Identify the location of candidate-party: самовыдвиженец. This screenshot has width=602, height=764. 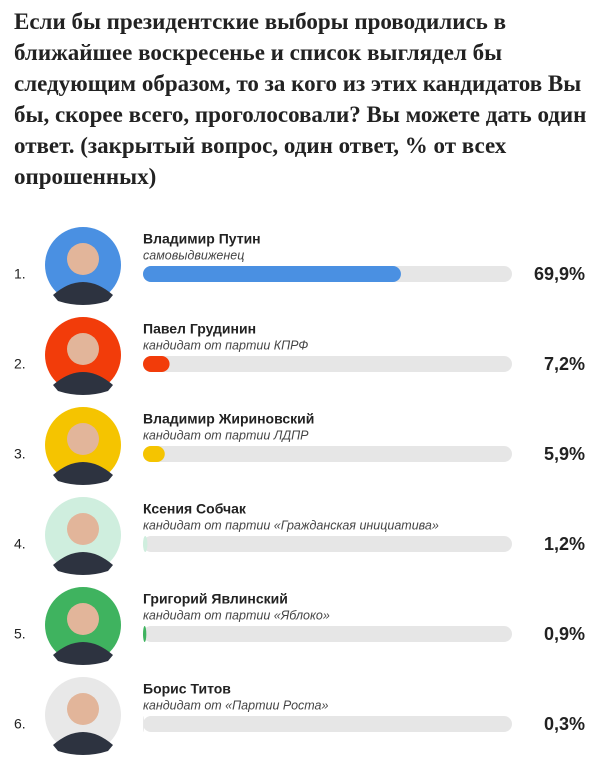
(193, 255).